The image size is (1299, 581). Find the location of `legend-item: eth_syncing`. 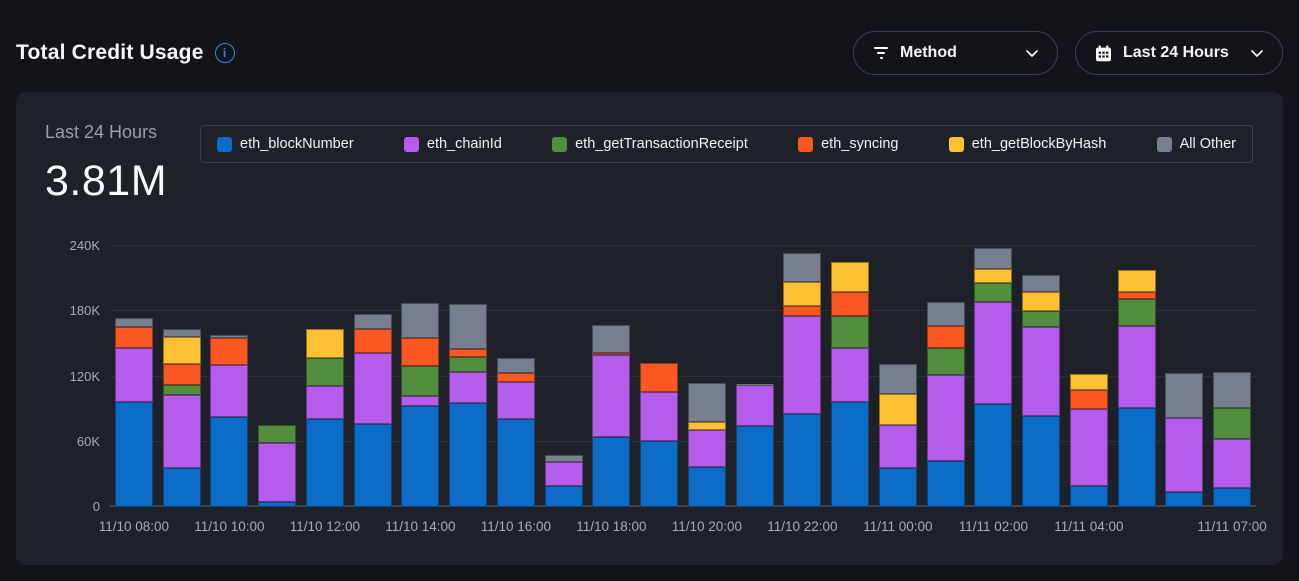

legend-item: eth_syncing is located at coordinates (848, 144).